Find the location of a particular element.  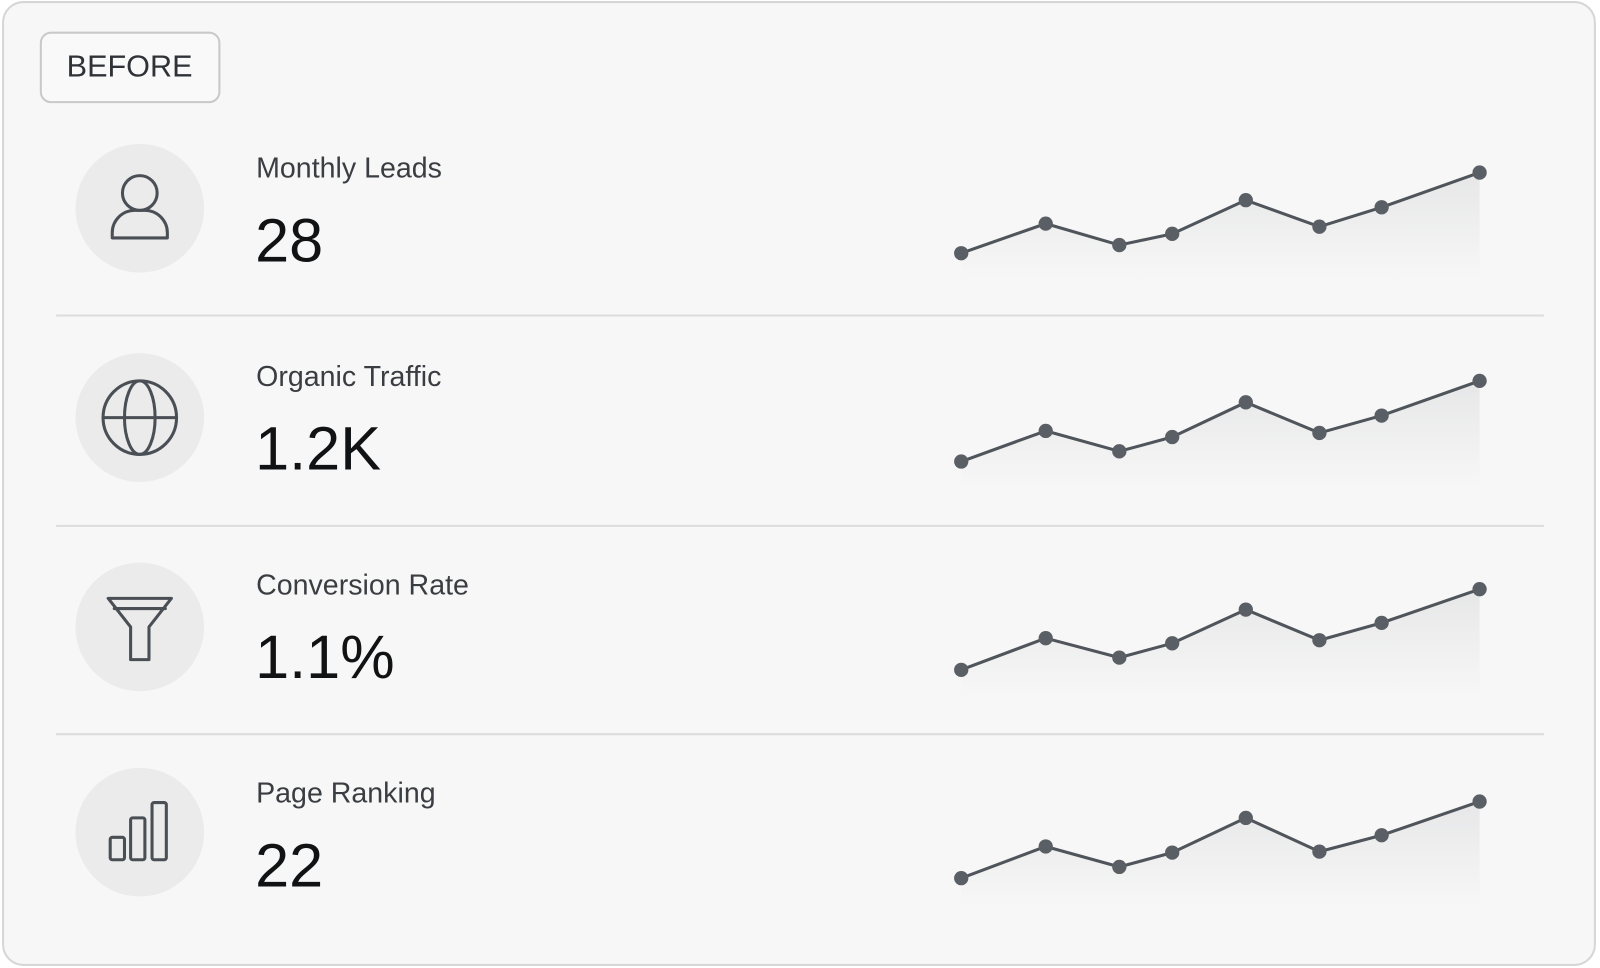

funnel-icon is located at coordinates (139, 629).